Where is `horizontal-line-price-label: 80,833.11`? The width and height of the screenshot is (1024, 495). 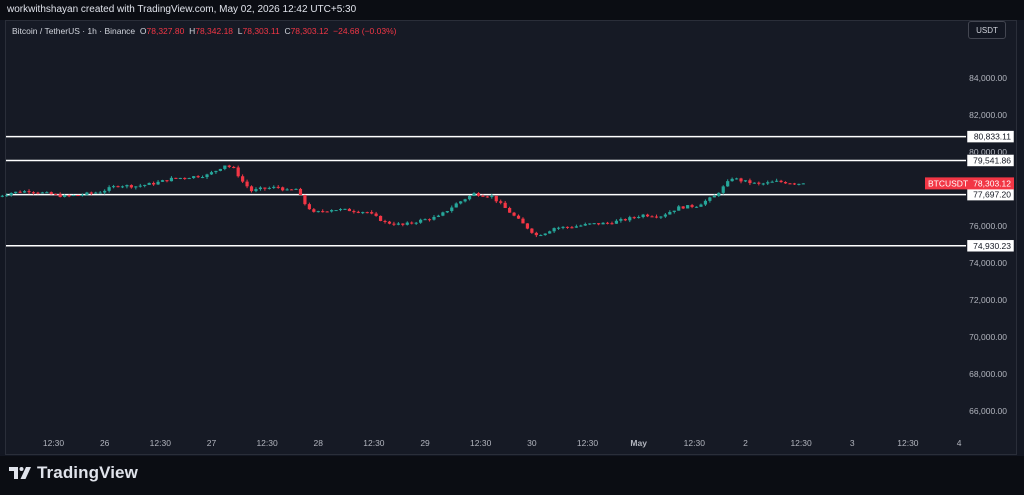
horizontal-line-price-label: 80,833.11 is located at coordinates (992, 137).